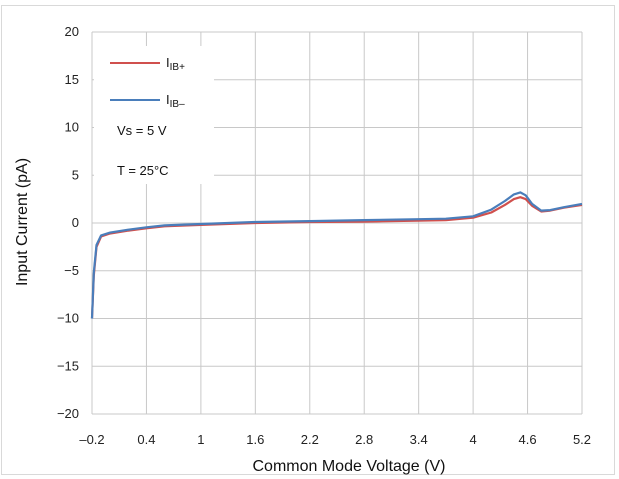  I want to click on y-axis-label: Input Current (pA), so click(22, 222).